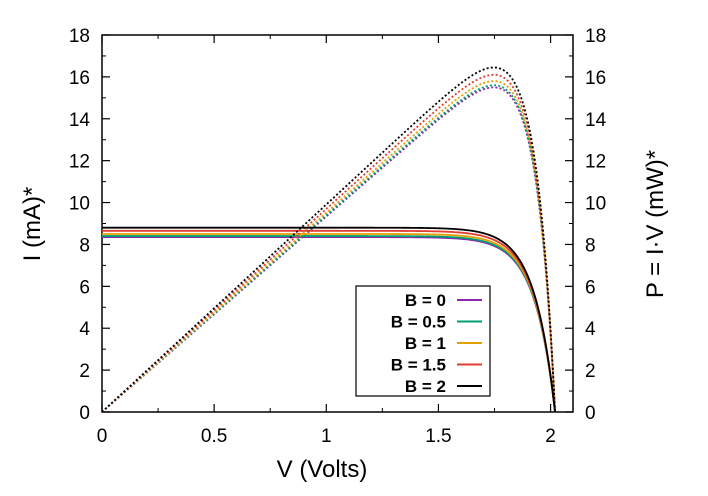  What do you see at coordinates (214, 436) in the screenshot?
I see `x-tick-label: 0.5` at bounding box center [214, 436].